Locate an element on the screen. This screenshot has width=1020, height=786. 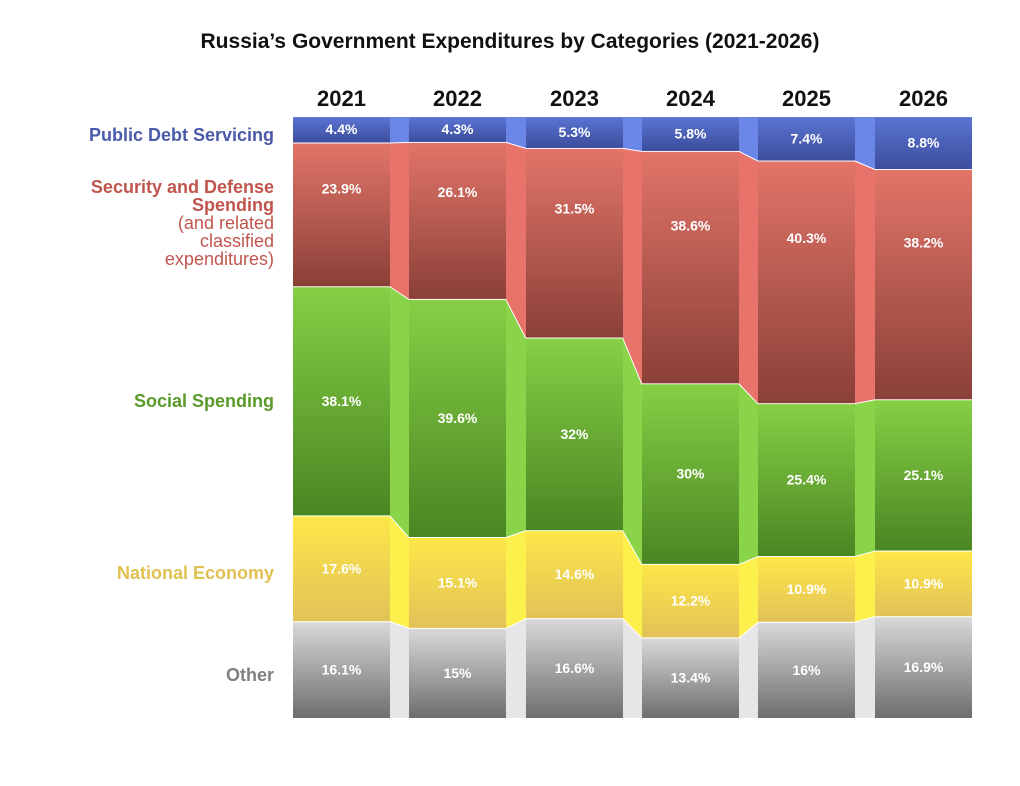
data-label: 23.9% is located at coordinates (342, 188).